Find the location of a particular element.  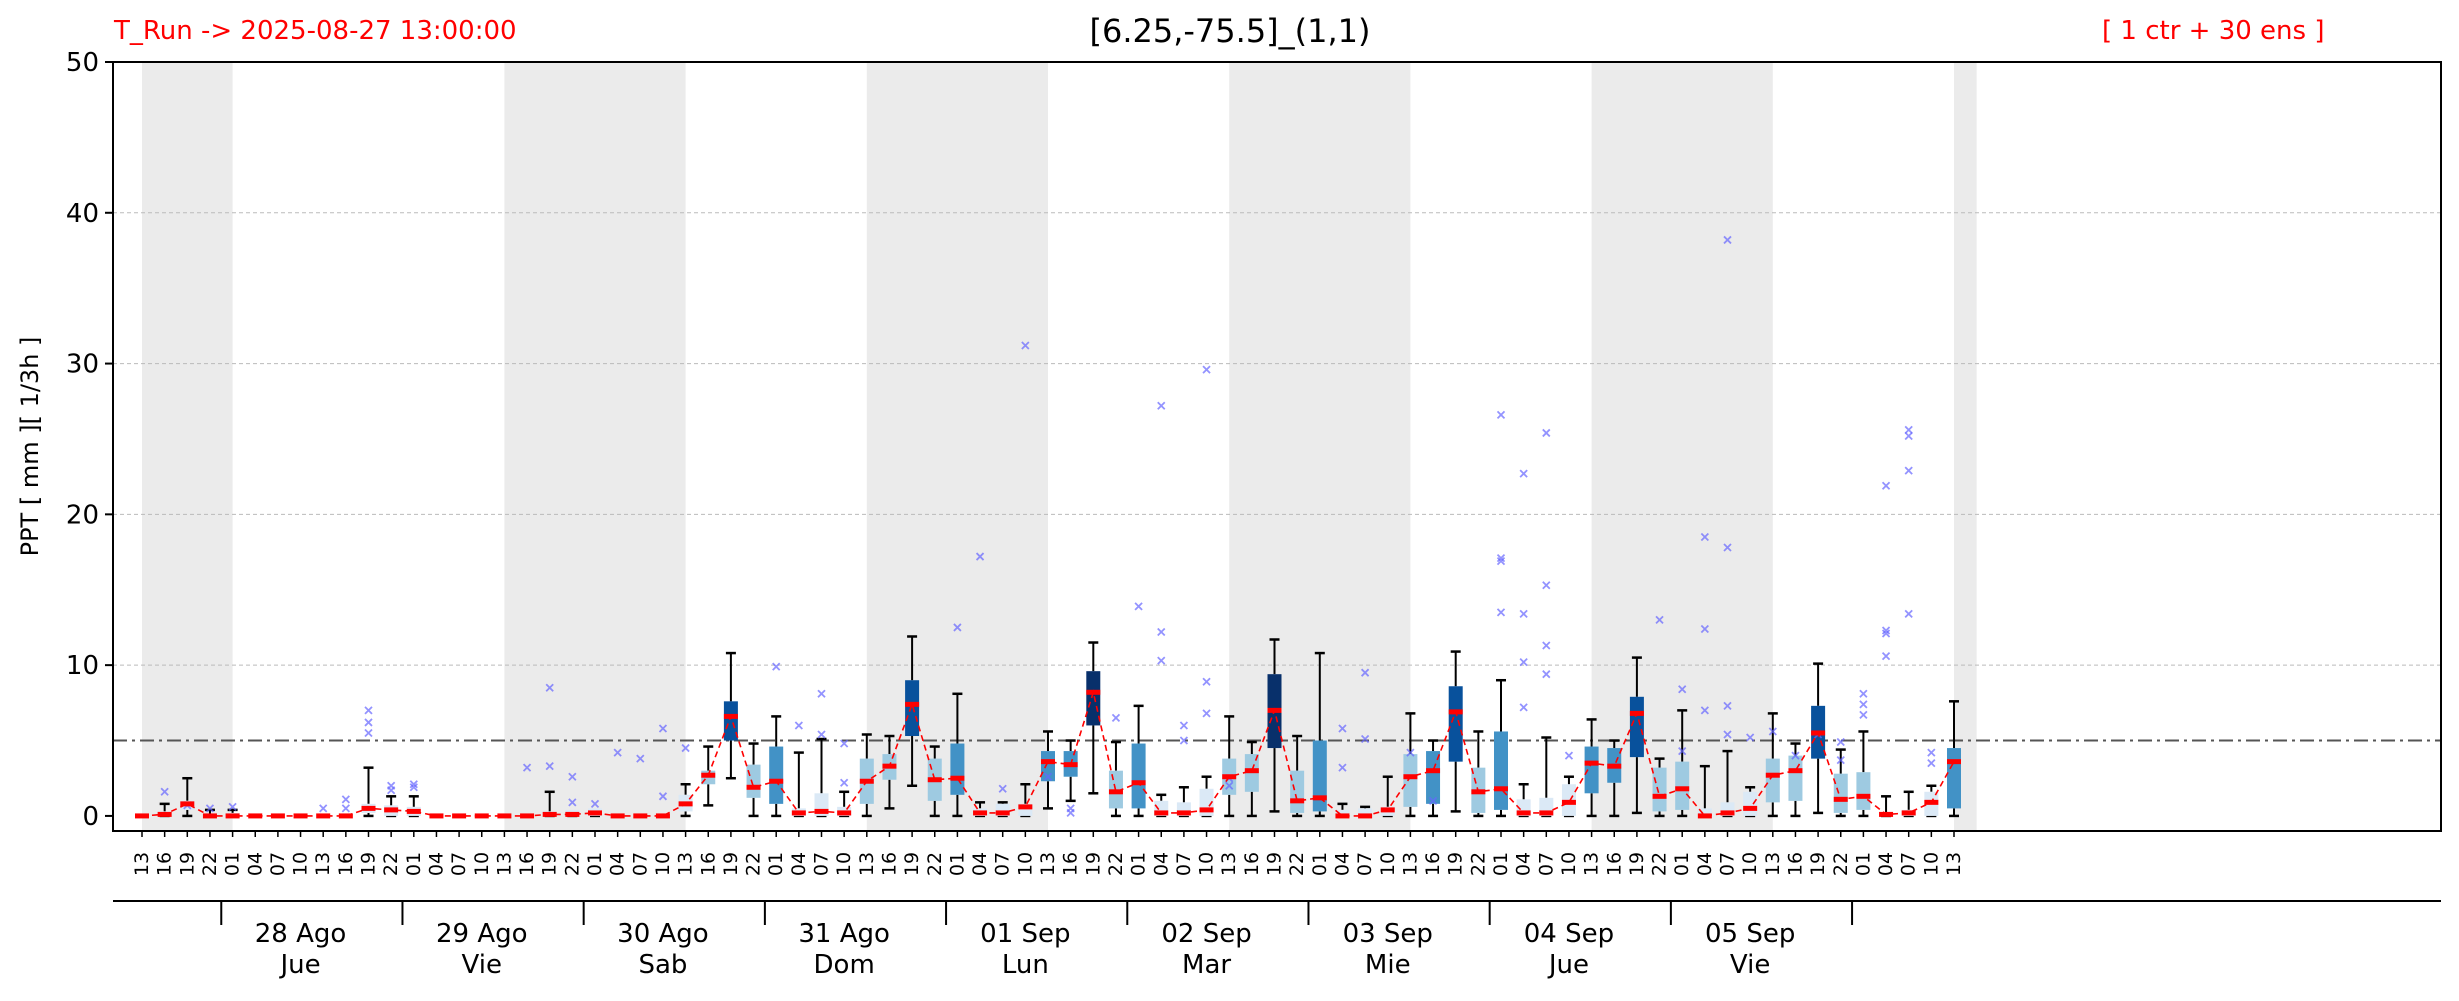

day-date-label: 01 Sep is located at coordinates (1025, 934).